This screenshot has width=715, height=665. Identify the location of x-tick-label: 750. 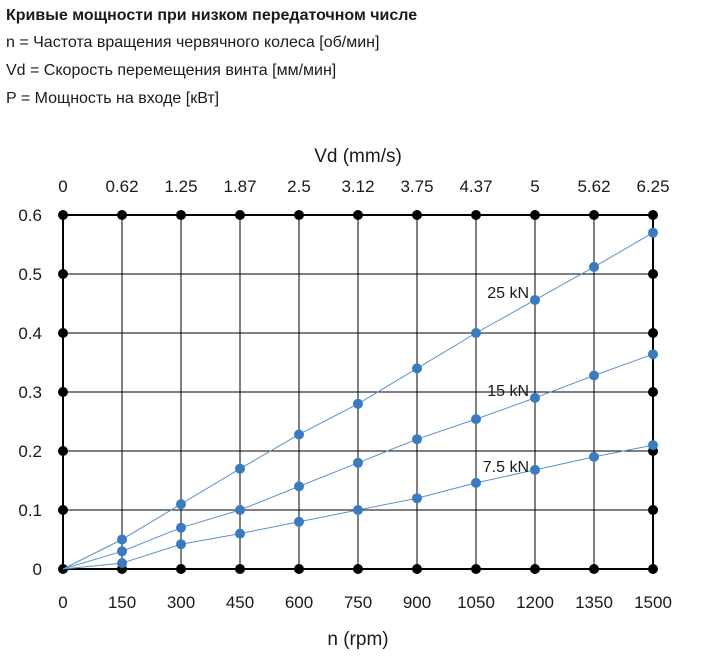
(358, 602).